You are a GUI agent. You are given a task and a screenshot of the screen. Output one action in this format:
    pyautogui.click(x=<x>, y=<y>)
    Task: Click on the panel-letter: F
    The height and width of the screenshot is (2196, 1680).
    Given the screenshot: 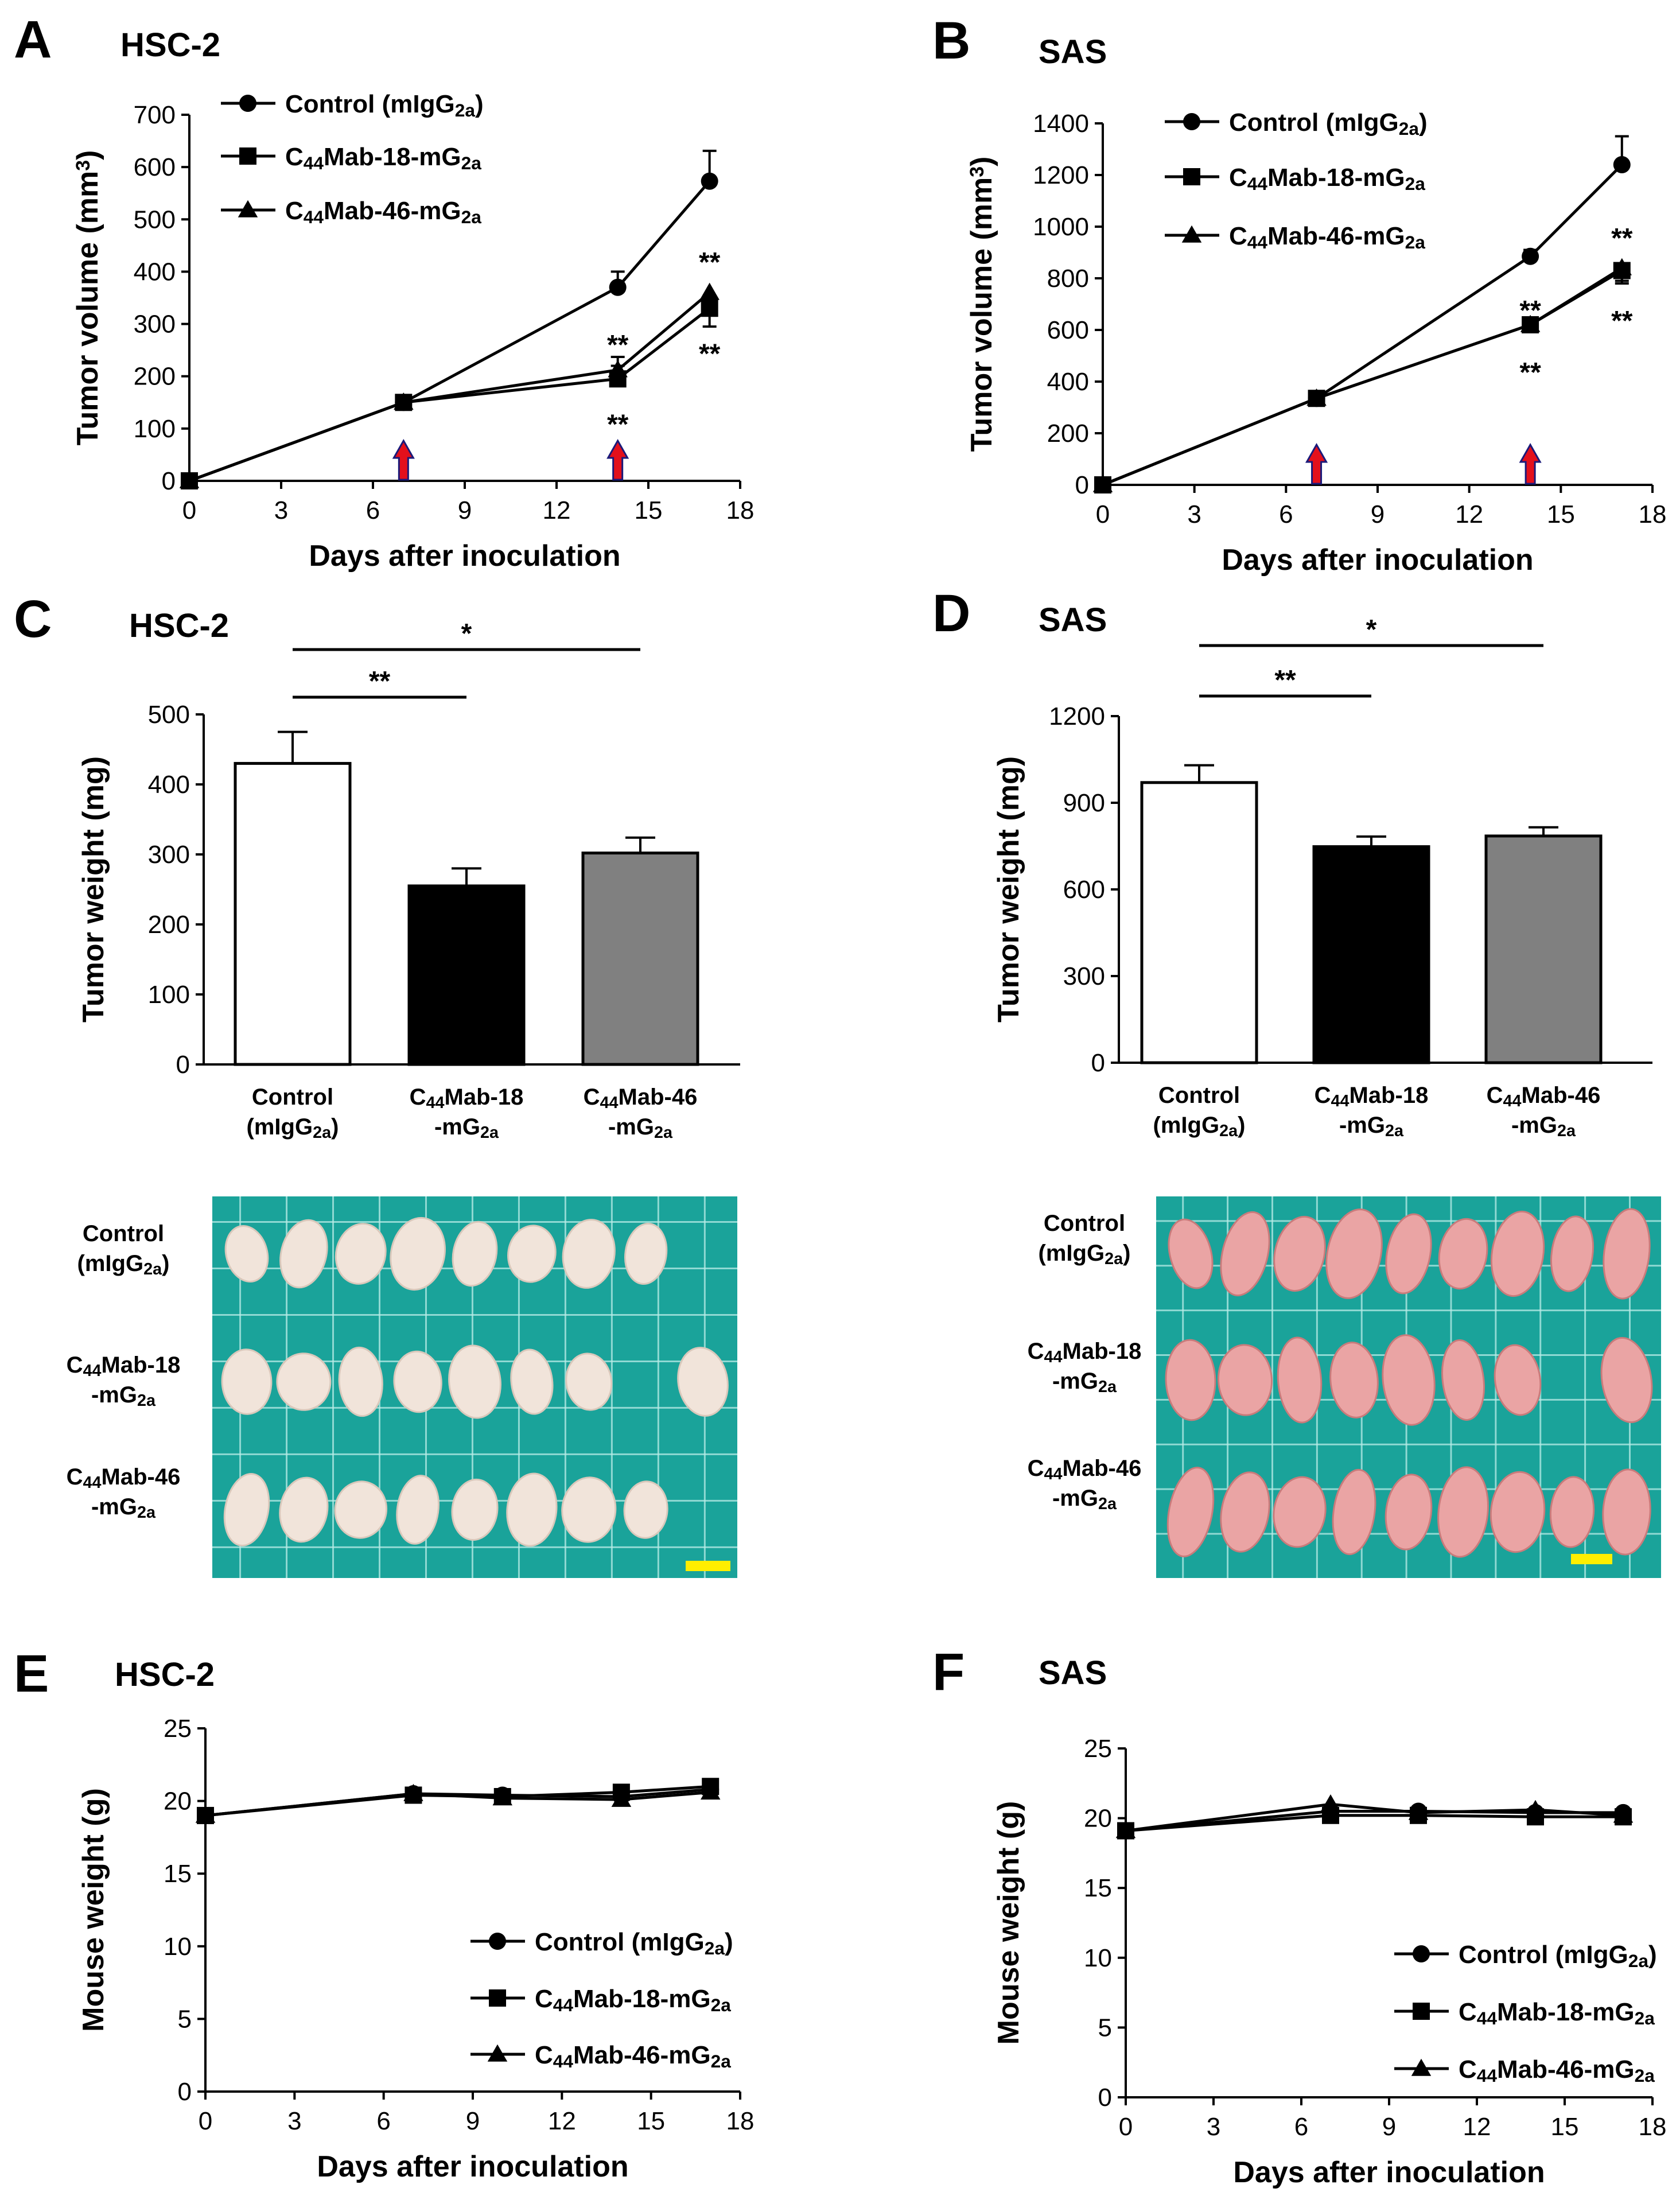 What is the action you would take?
    pyautogui.click(x=948, y=1672)
    